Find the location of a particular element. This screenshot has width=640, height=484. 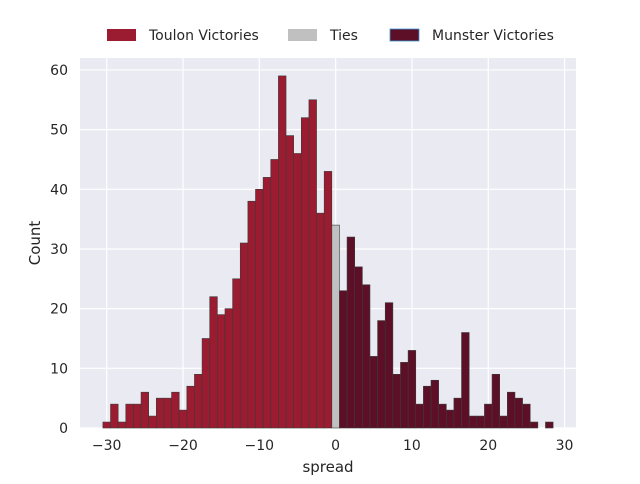

bar-series-2-x20 is located at coordinates (488, 416).